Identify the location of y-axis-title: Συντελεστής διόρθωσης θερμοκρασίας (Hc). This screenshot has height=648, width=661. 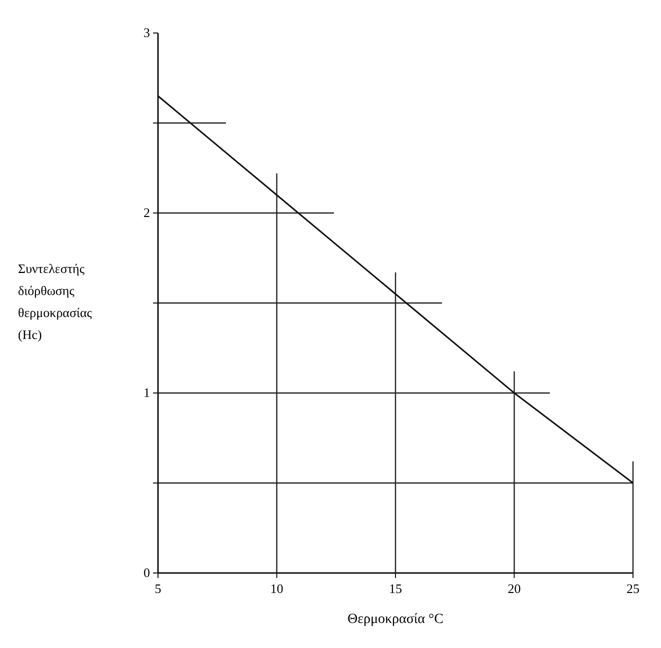
(55, 301).